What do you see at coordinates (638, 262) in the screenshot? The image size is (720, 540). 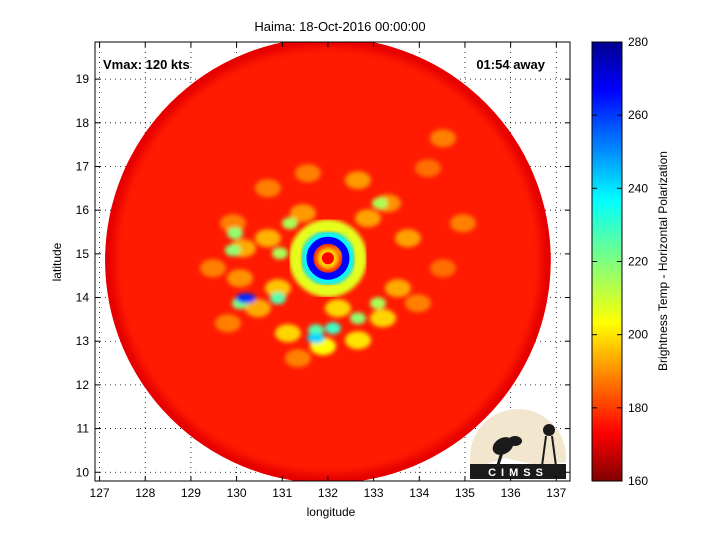 I see `colorbar-tick-label: 220` at bounding box center [638, 262].